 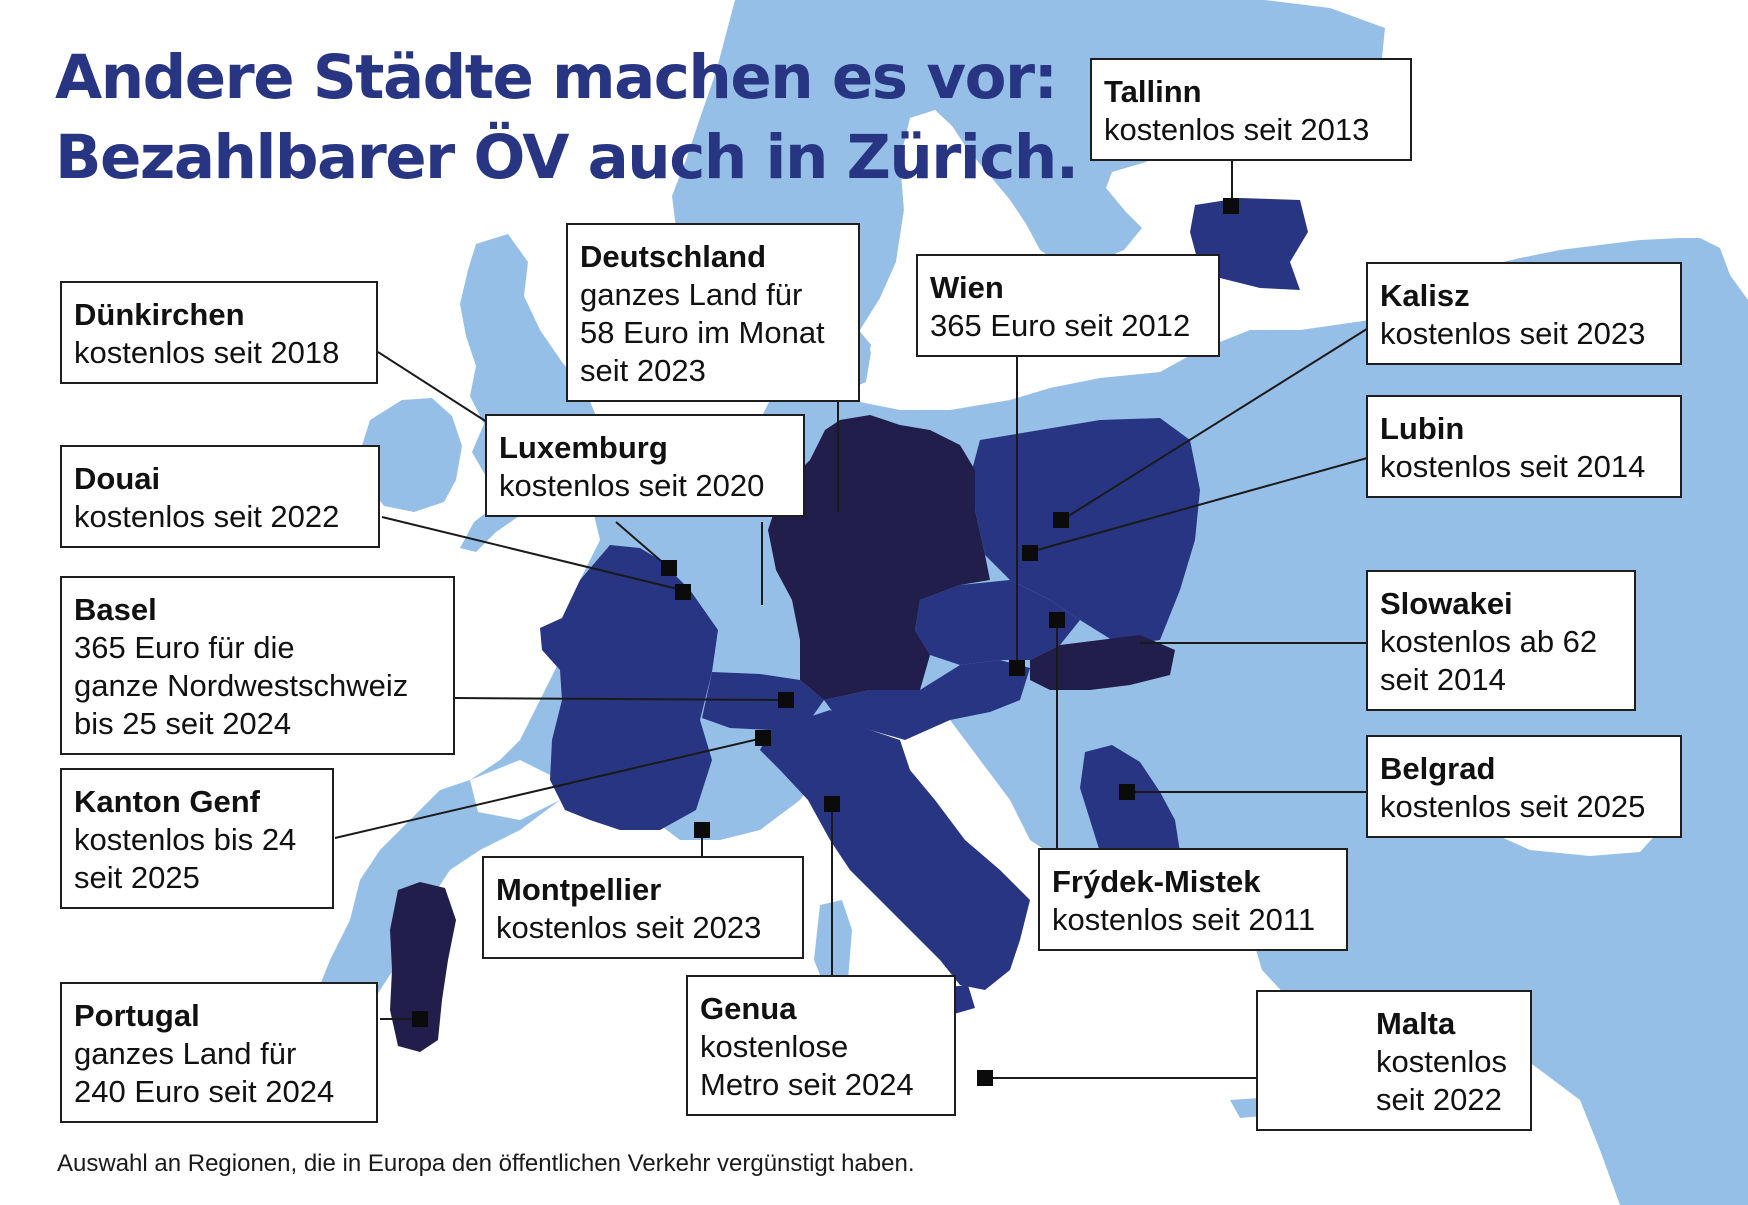 What do you see at coordinates (115, 609) in the screenshot?
I see `label-name: Basel` at bounding box center [115, 609].